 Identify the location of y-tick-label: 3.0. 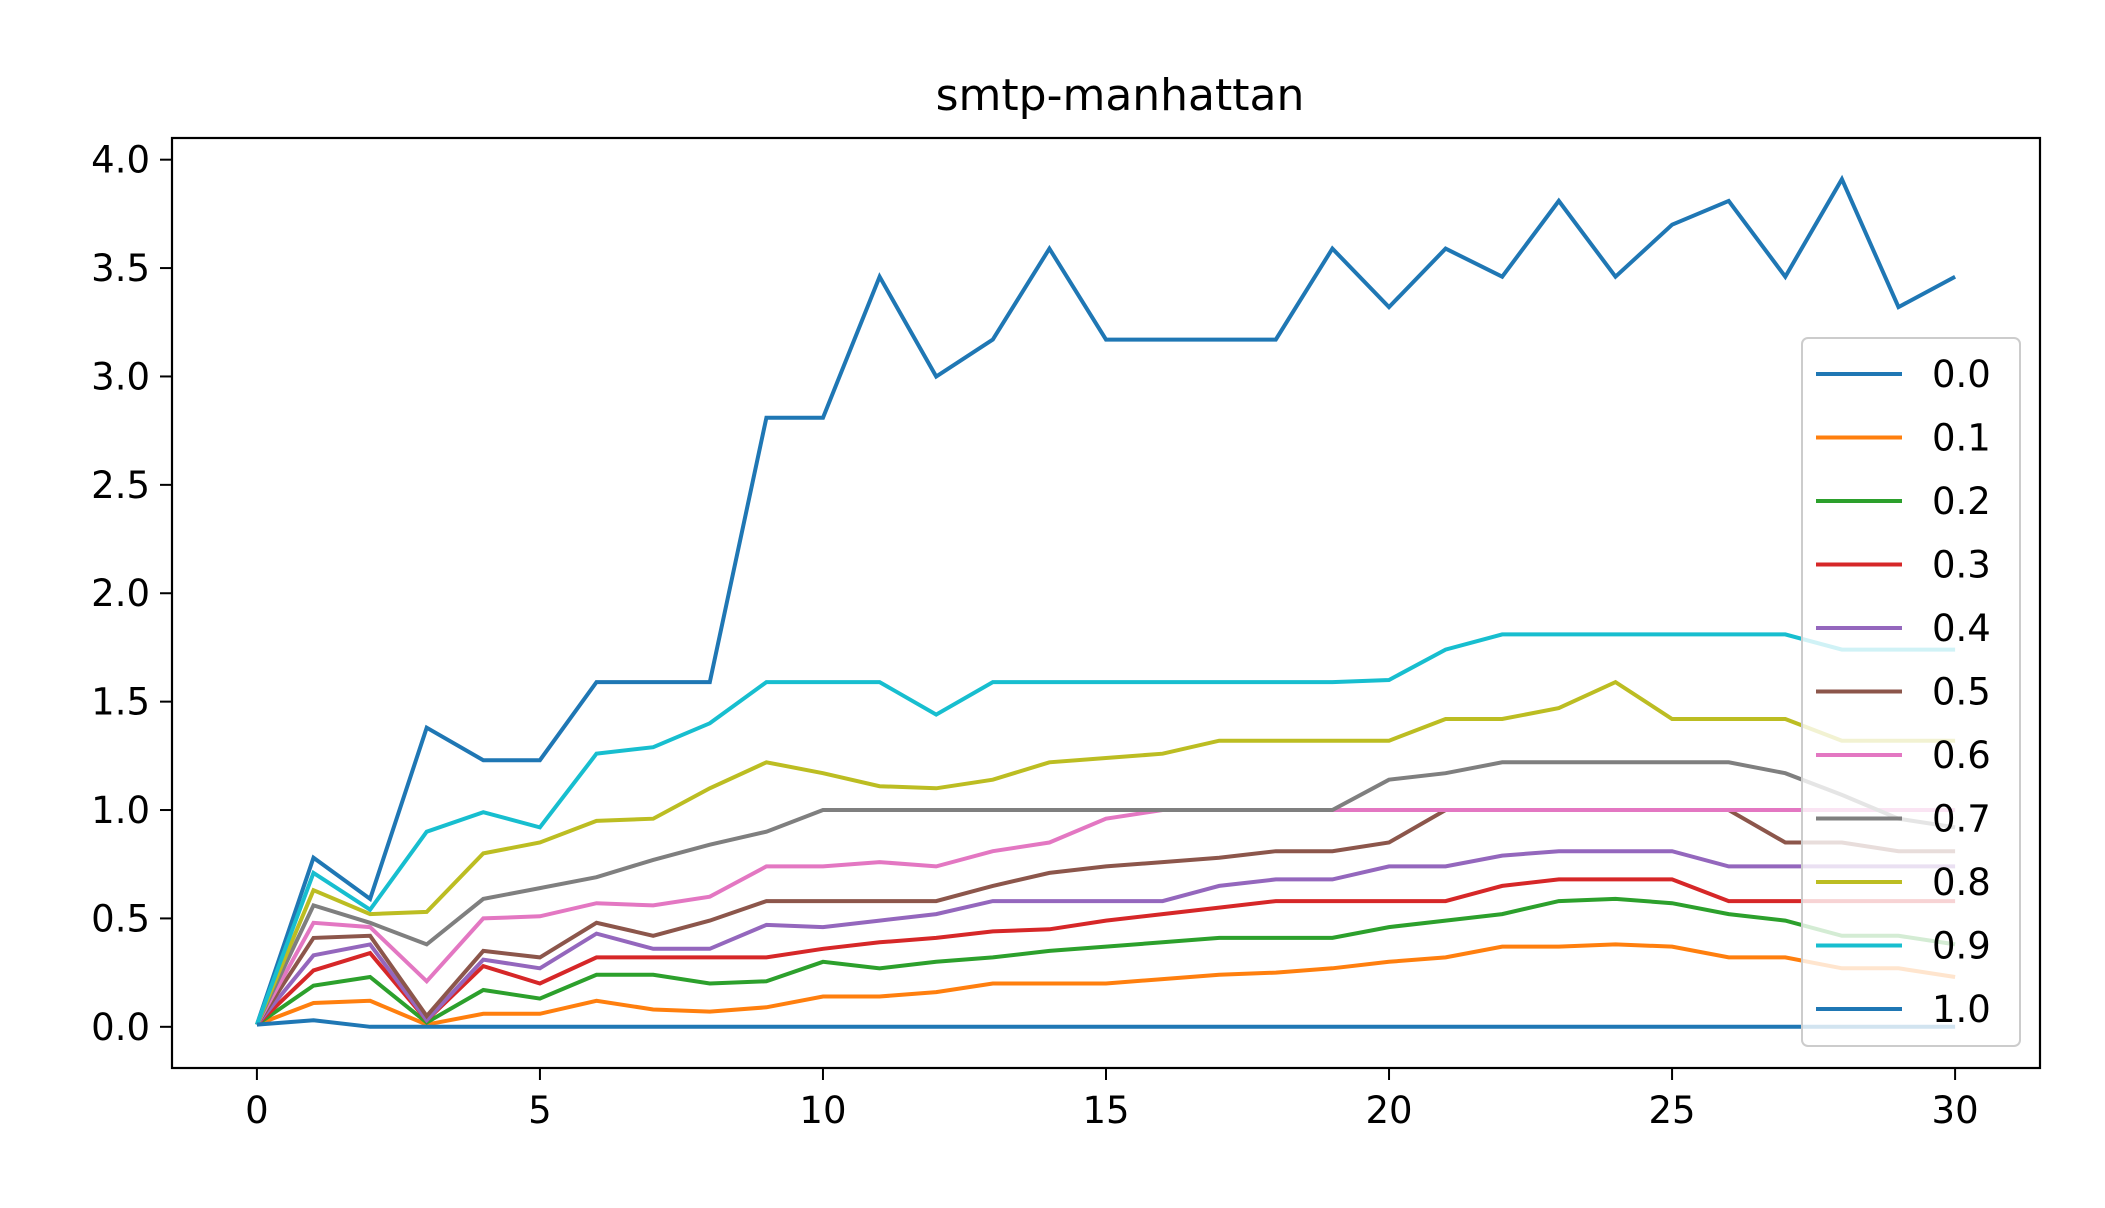
(120, 376).